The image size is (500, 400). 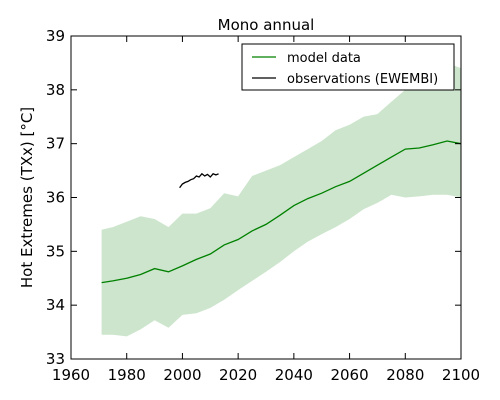 I want to click on chart-title: Mono annual, so click(x=266, y=25).